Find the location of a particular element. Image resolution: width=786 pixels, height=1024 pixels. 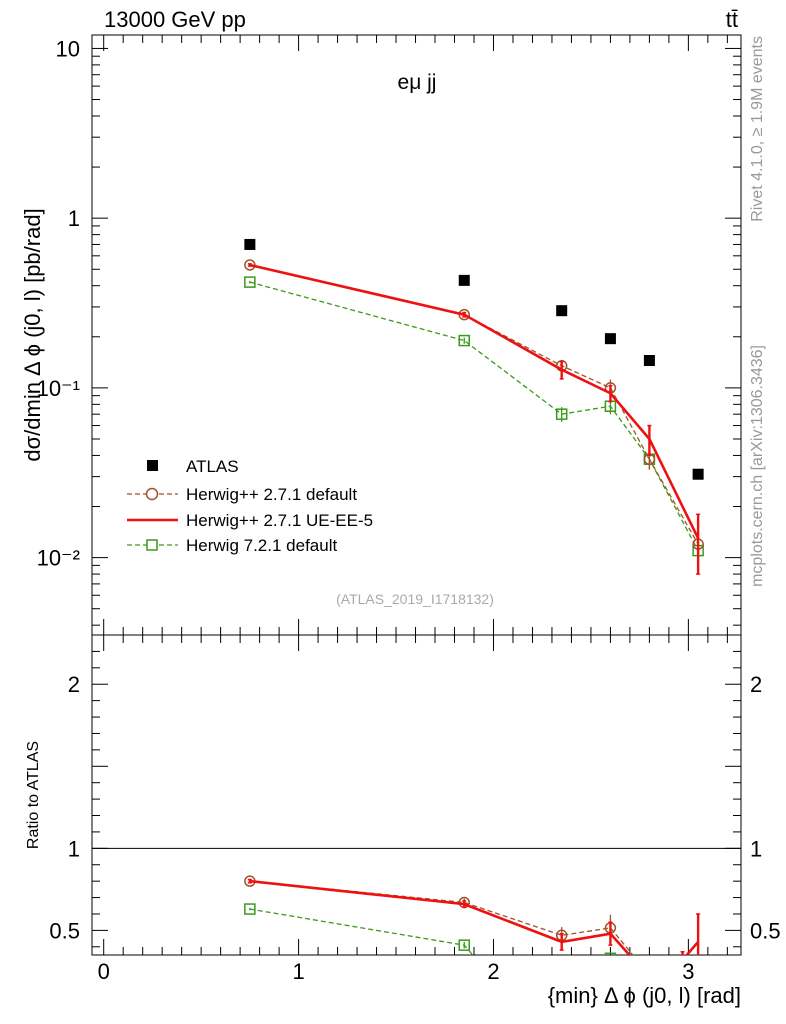

ratio-point-herwig-2-7-1-default is located at coordinates (640, 963).